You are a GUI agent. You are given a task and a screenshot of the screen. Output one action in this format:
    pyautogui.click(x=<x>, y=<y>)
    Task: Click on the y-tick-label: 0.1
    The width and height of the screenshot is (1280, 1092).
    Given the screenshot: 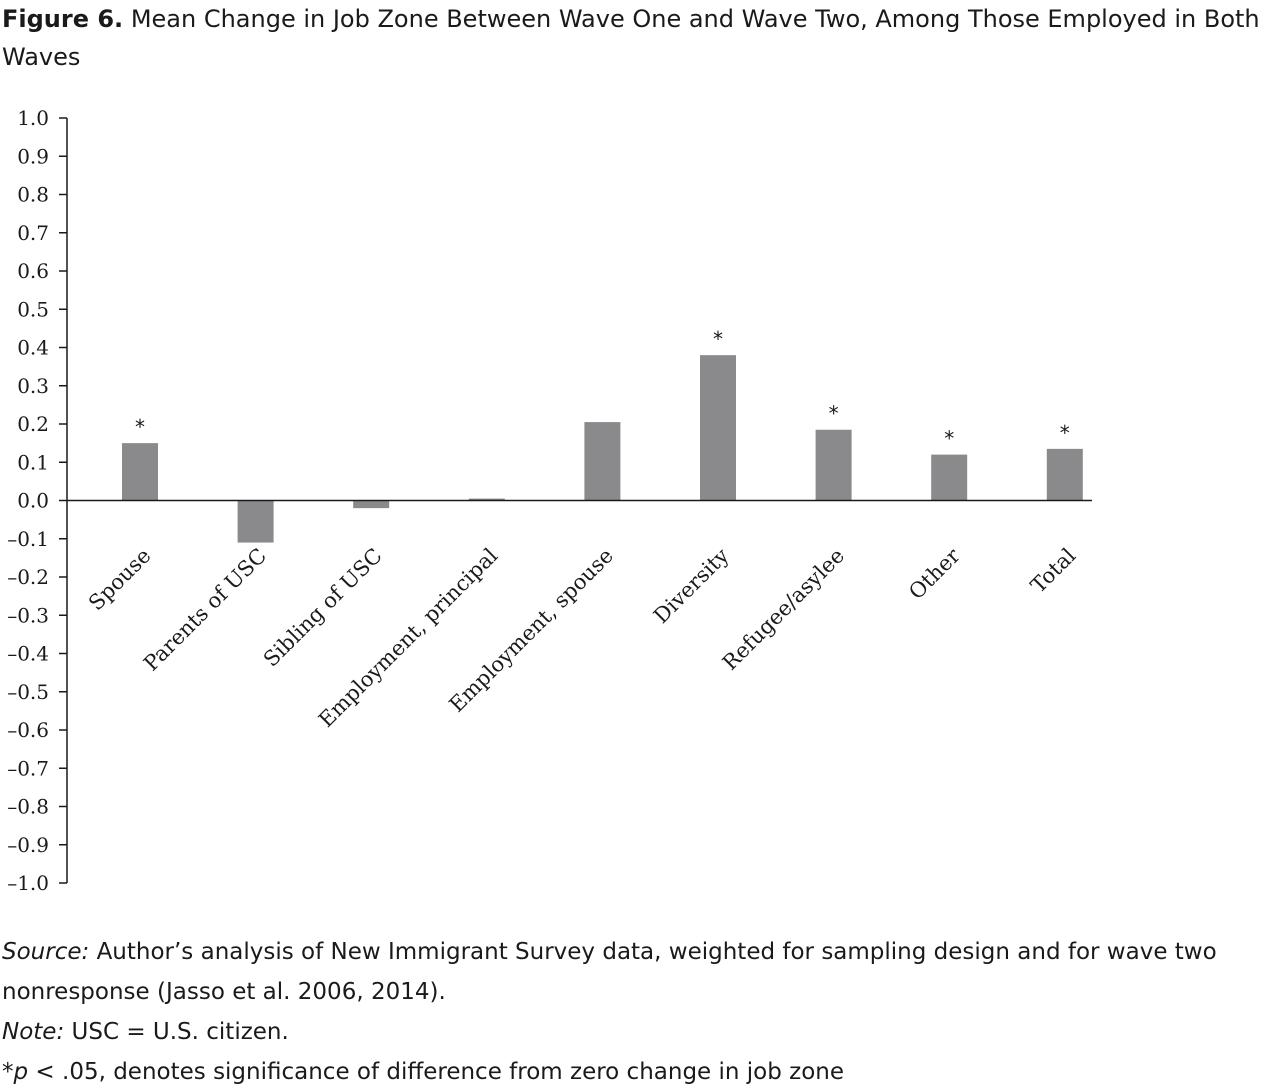 What is the action you would take?
    pyautogui.click(x=33, y=462)
    